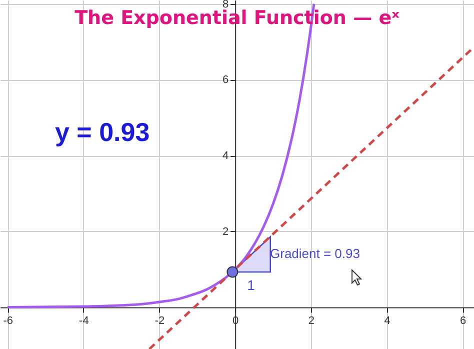 This screenshot has width=474, height=349. I want to click on annotation: y = 0.93, so click(102, 132).